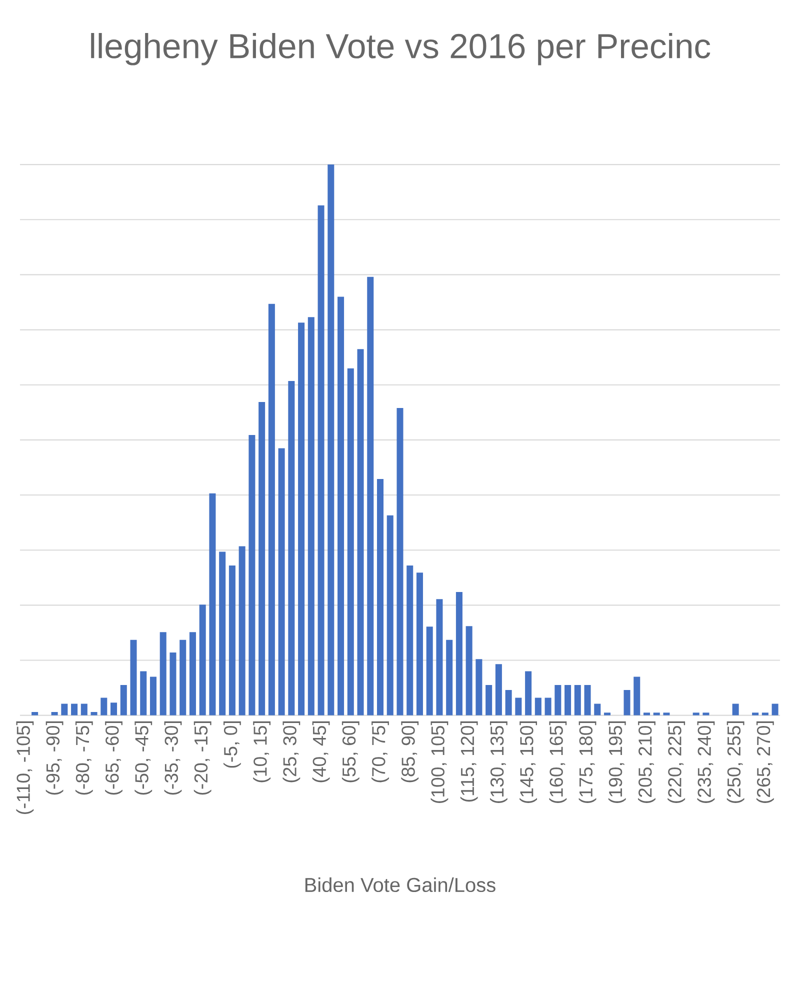  What do you see at coordinates (677, 762) in the screenshot?
I see `x-tick-label: (220, 225]` at bounding box center [677, 762].